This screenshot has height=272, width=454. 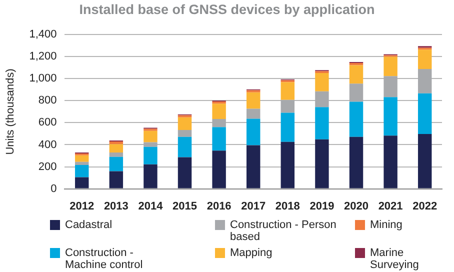 I want to click on x-tick-label: 2014, so click(x=151, y=206).